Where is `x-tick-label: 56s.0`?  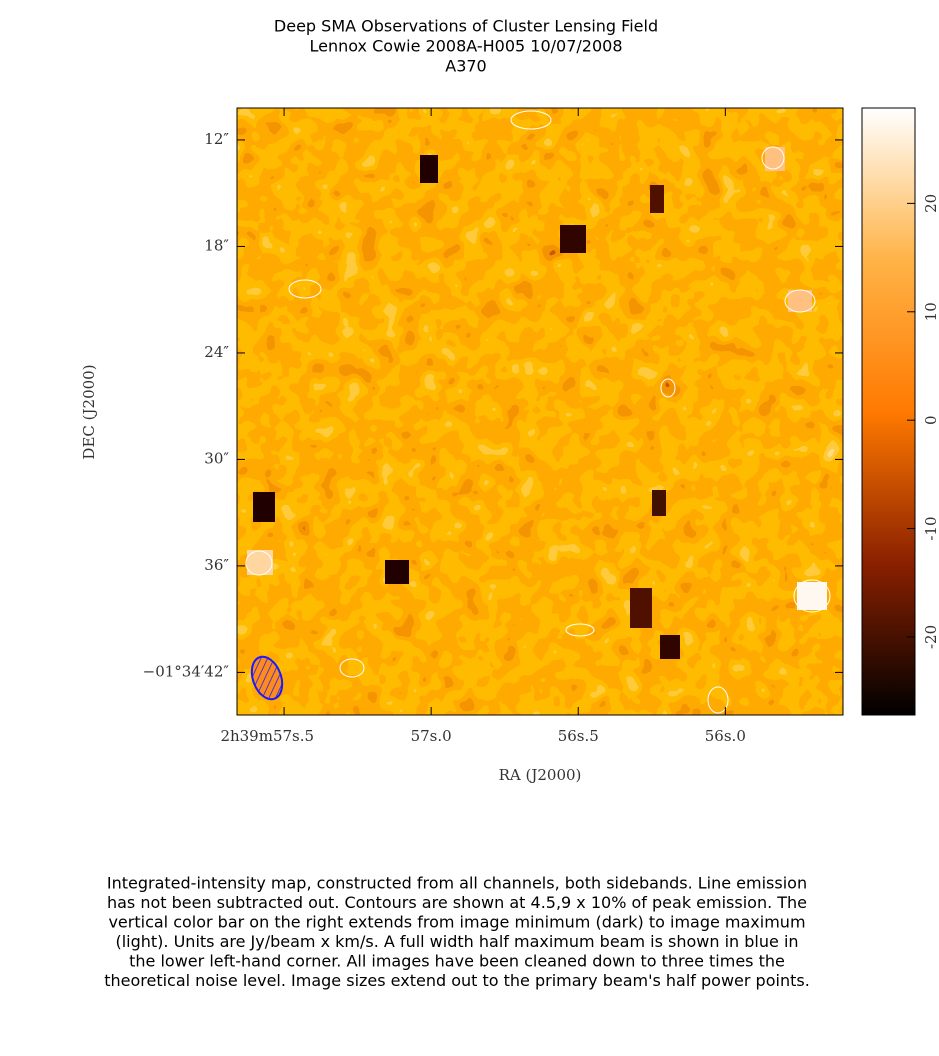
x-tick-label: 56s.0 is located at coordinates (725, 736).